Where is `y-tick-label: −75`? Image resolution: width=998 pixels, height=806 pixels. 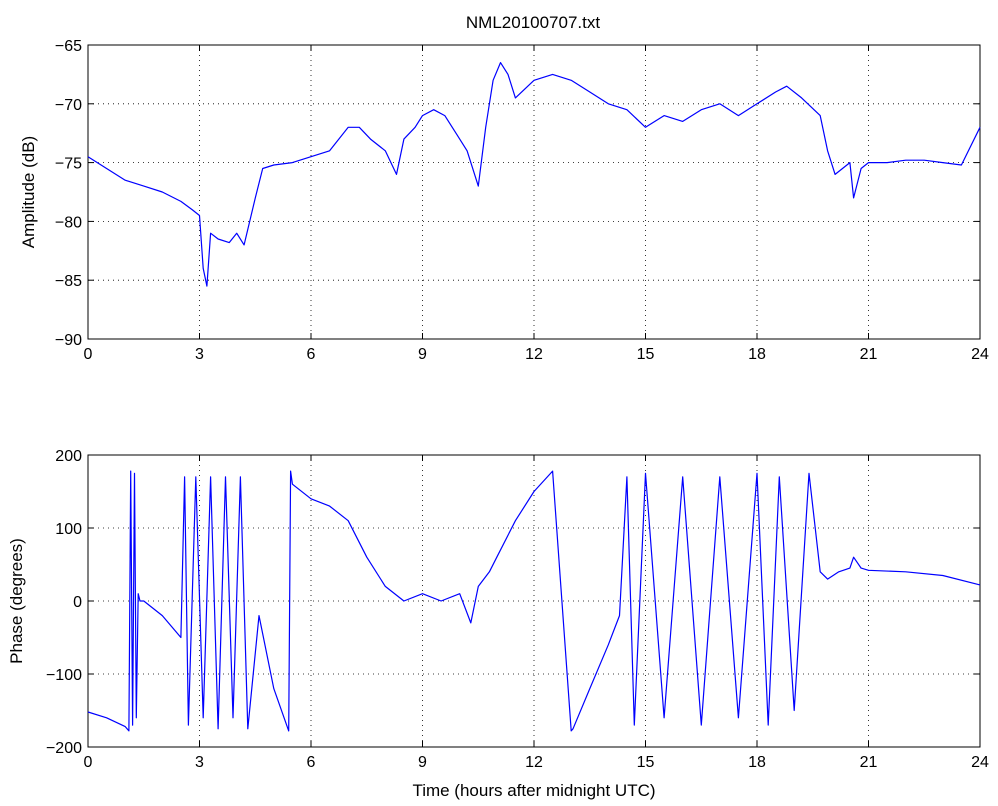 y-tick-label: −75 is located at coordinates (68, 164).